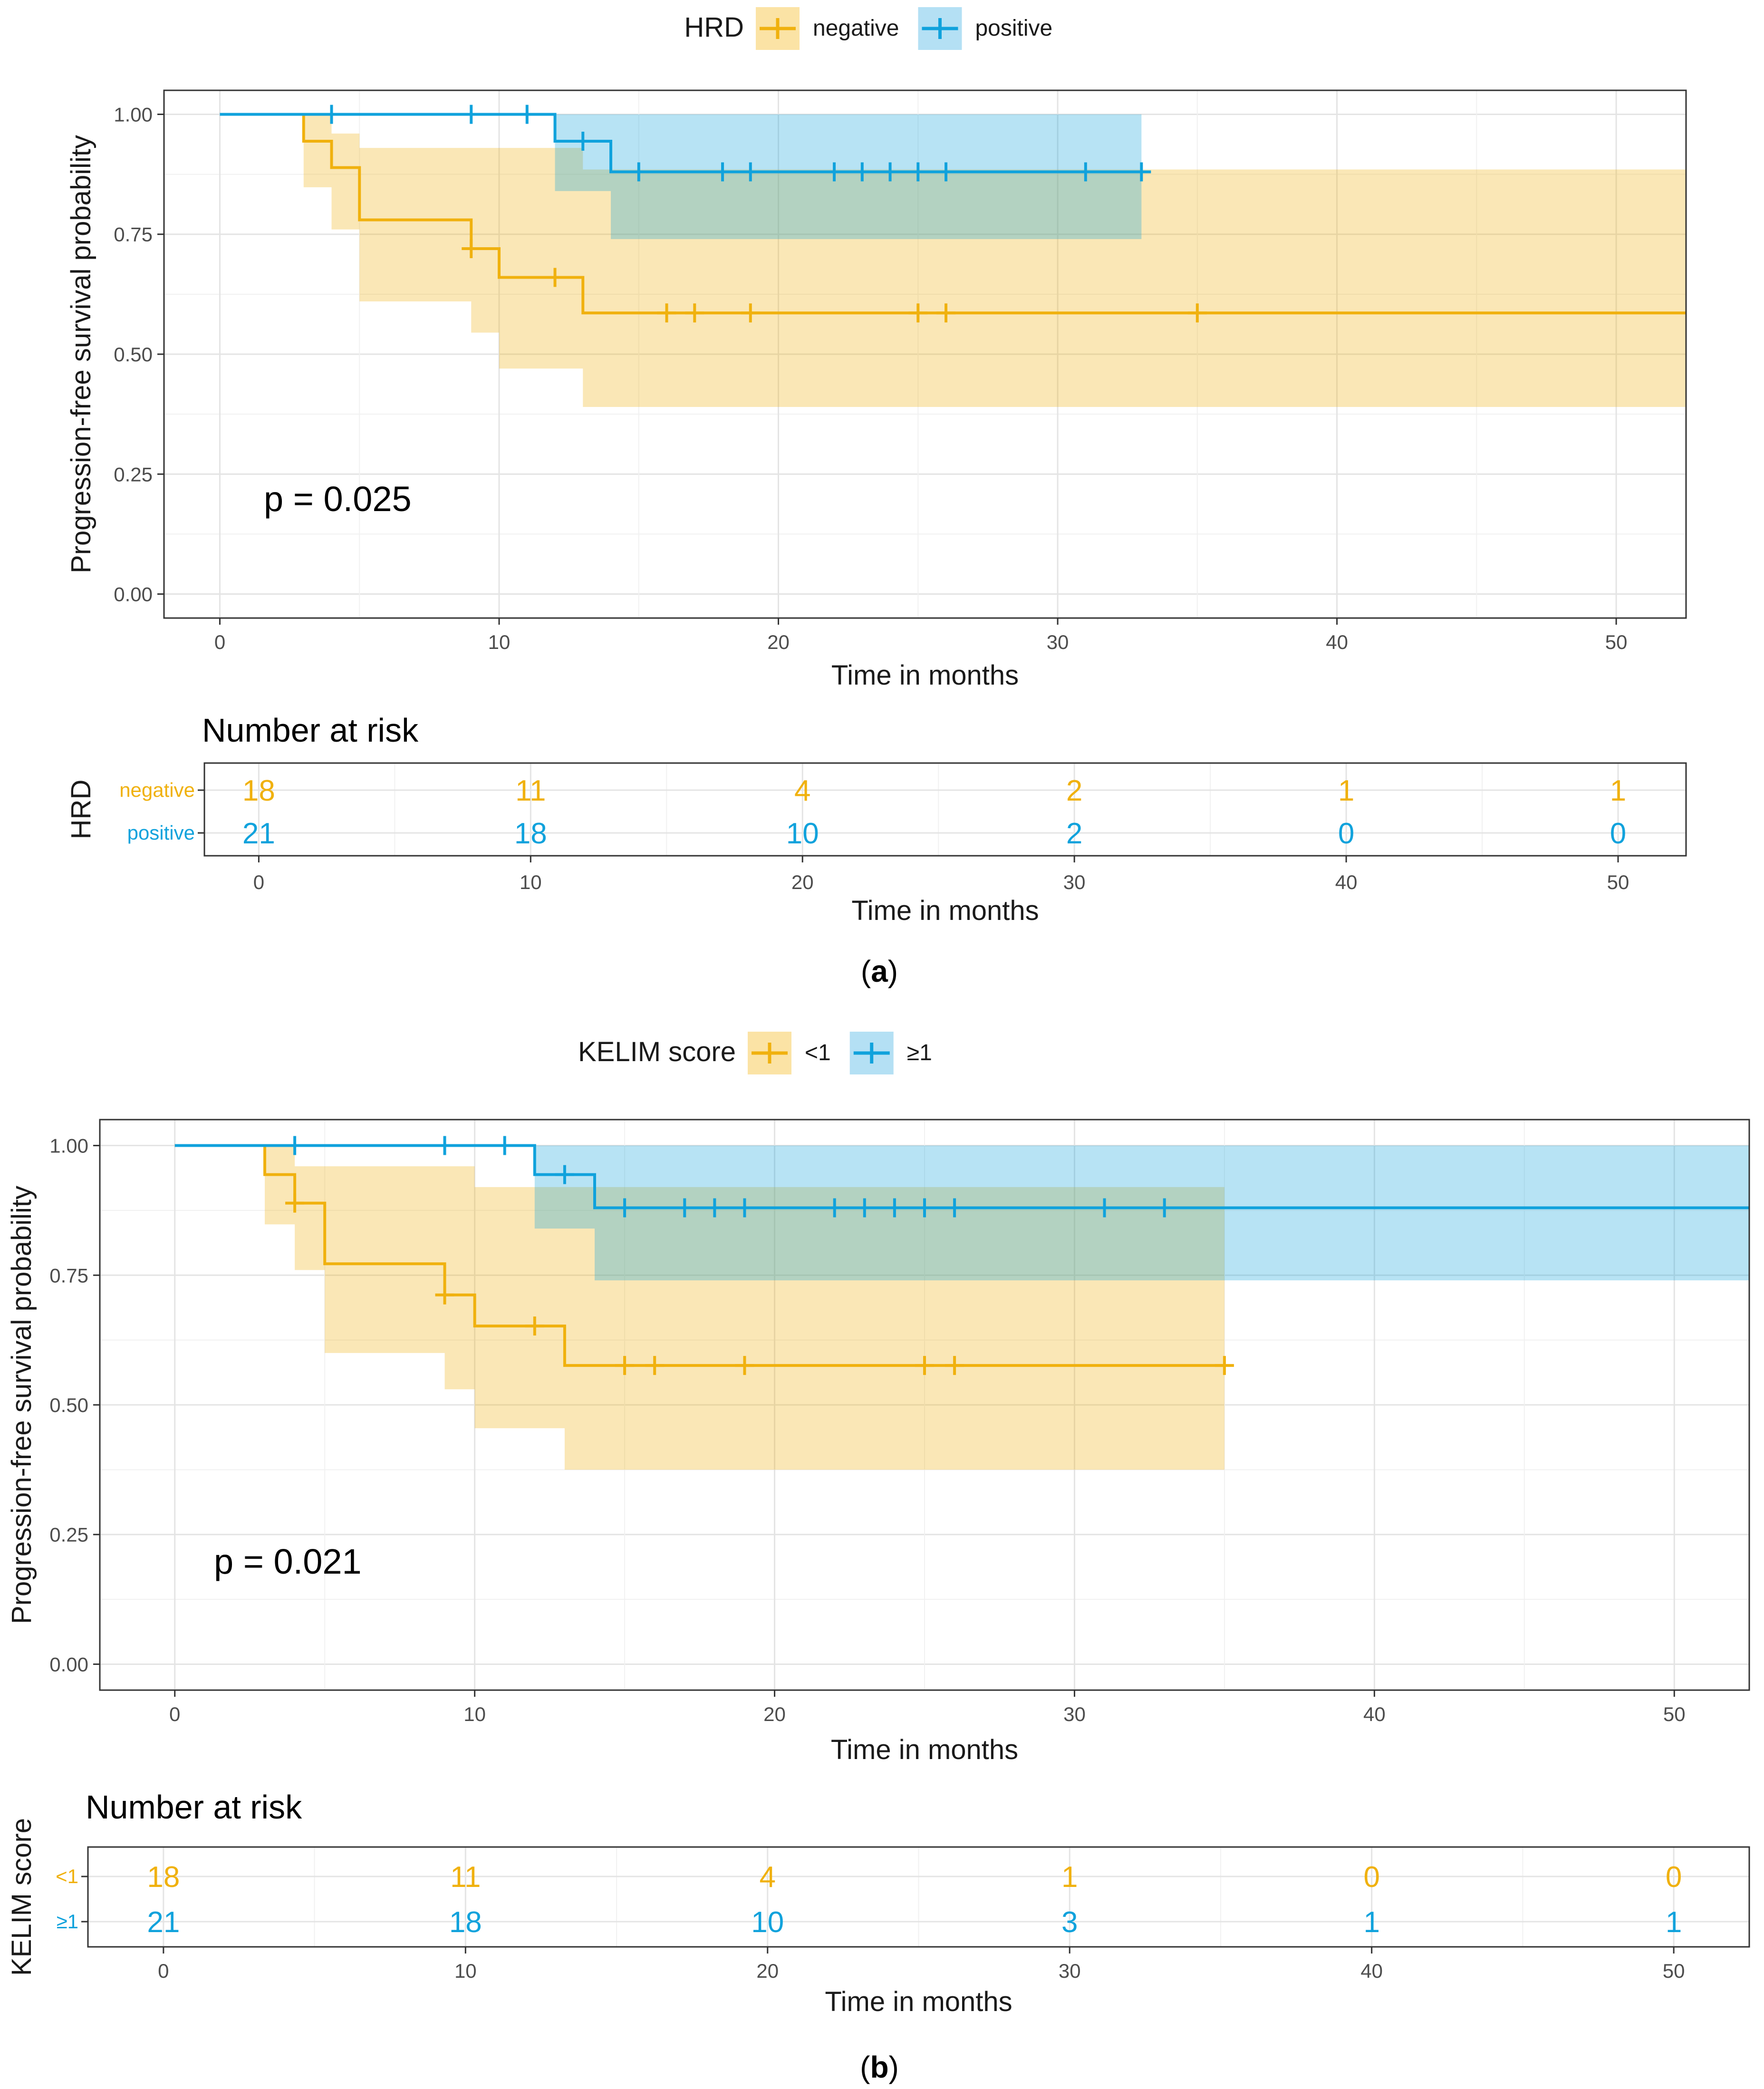 Image resolution: width=1764 pixels, height=2089 pixels. I want to click on panel-caption: (a), so click(879, 971).